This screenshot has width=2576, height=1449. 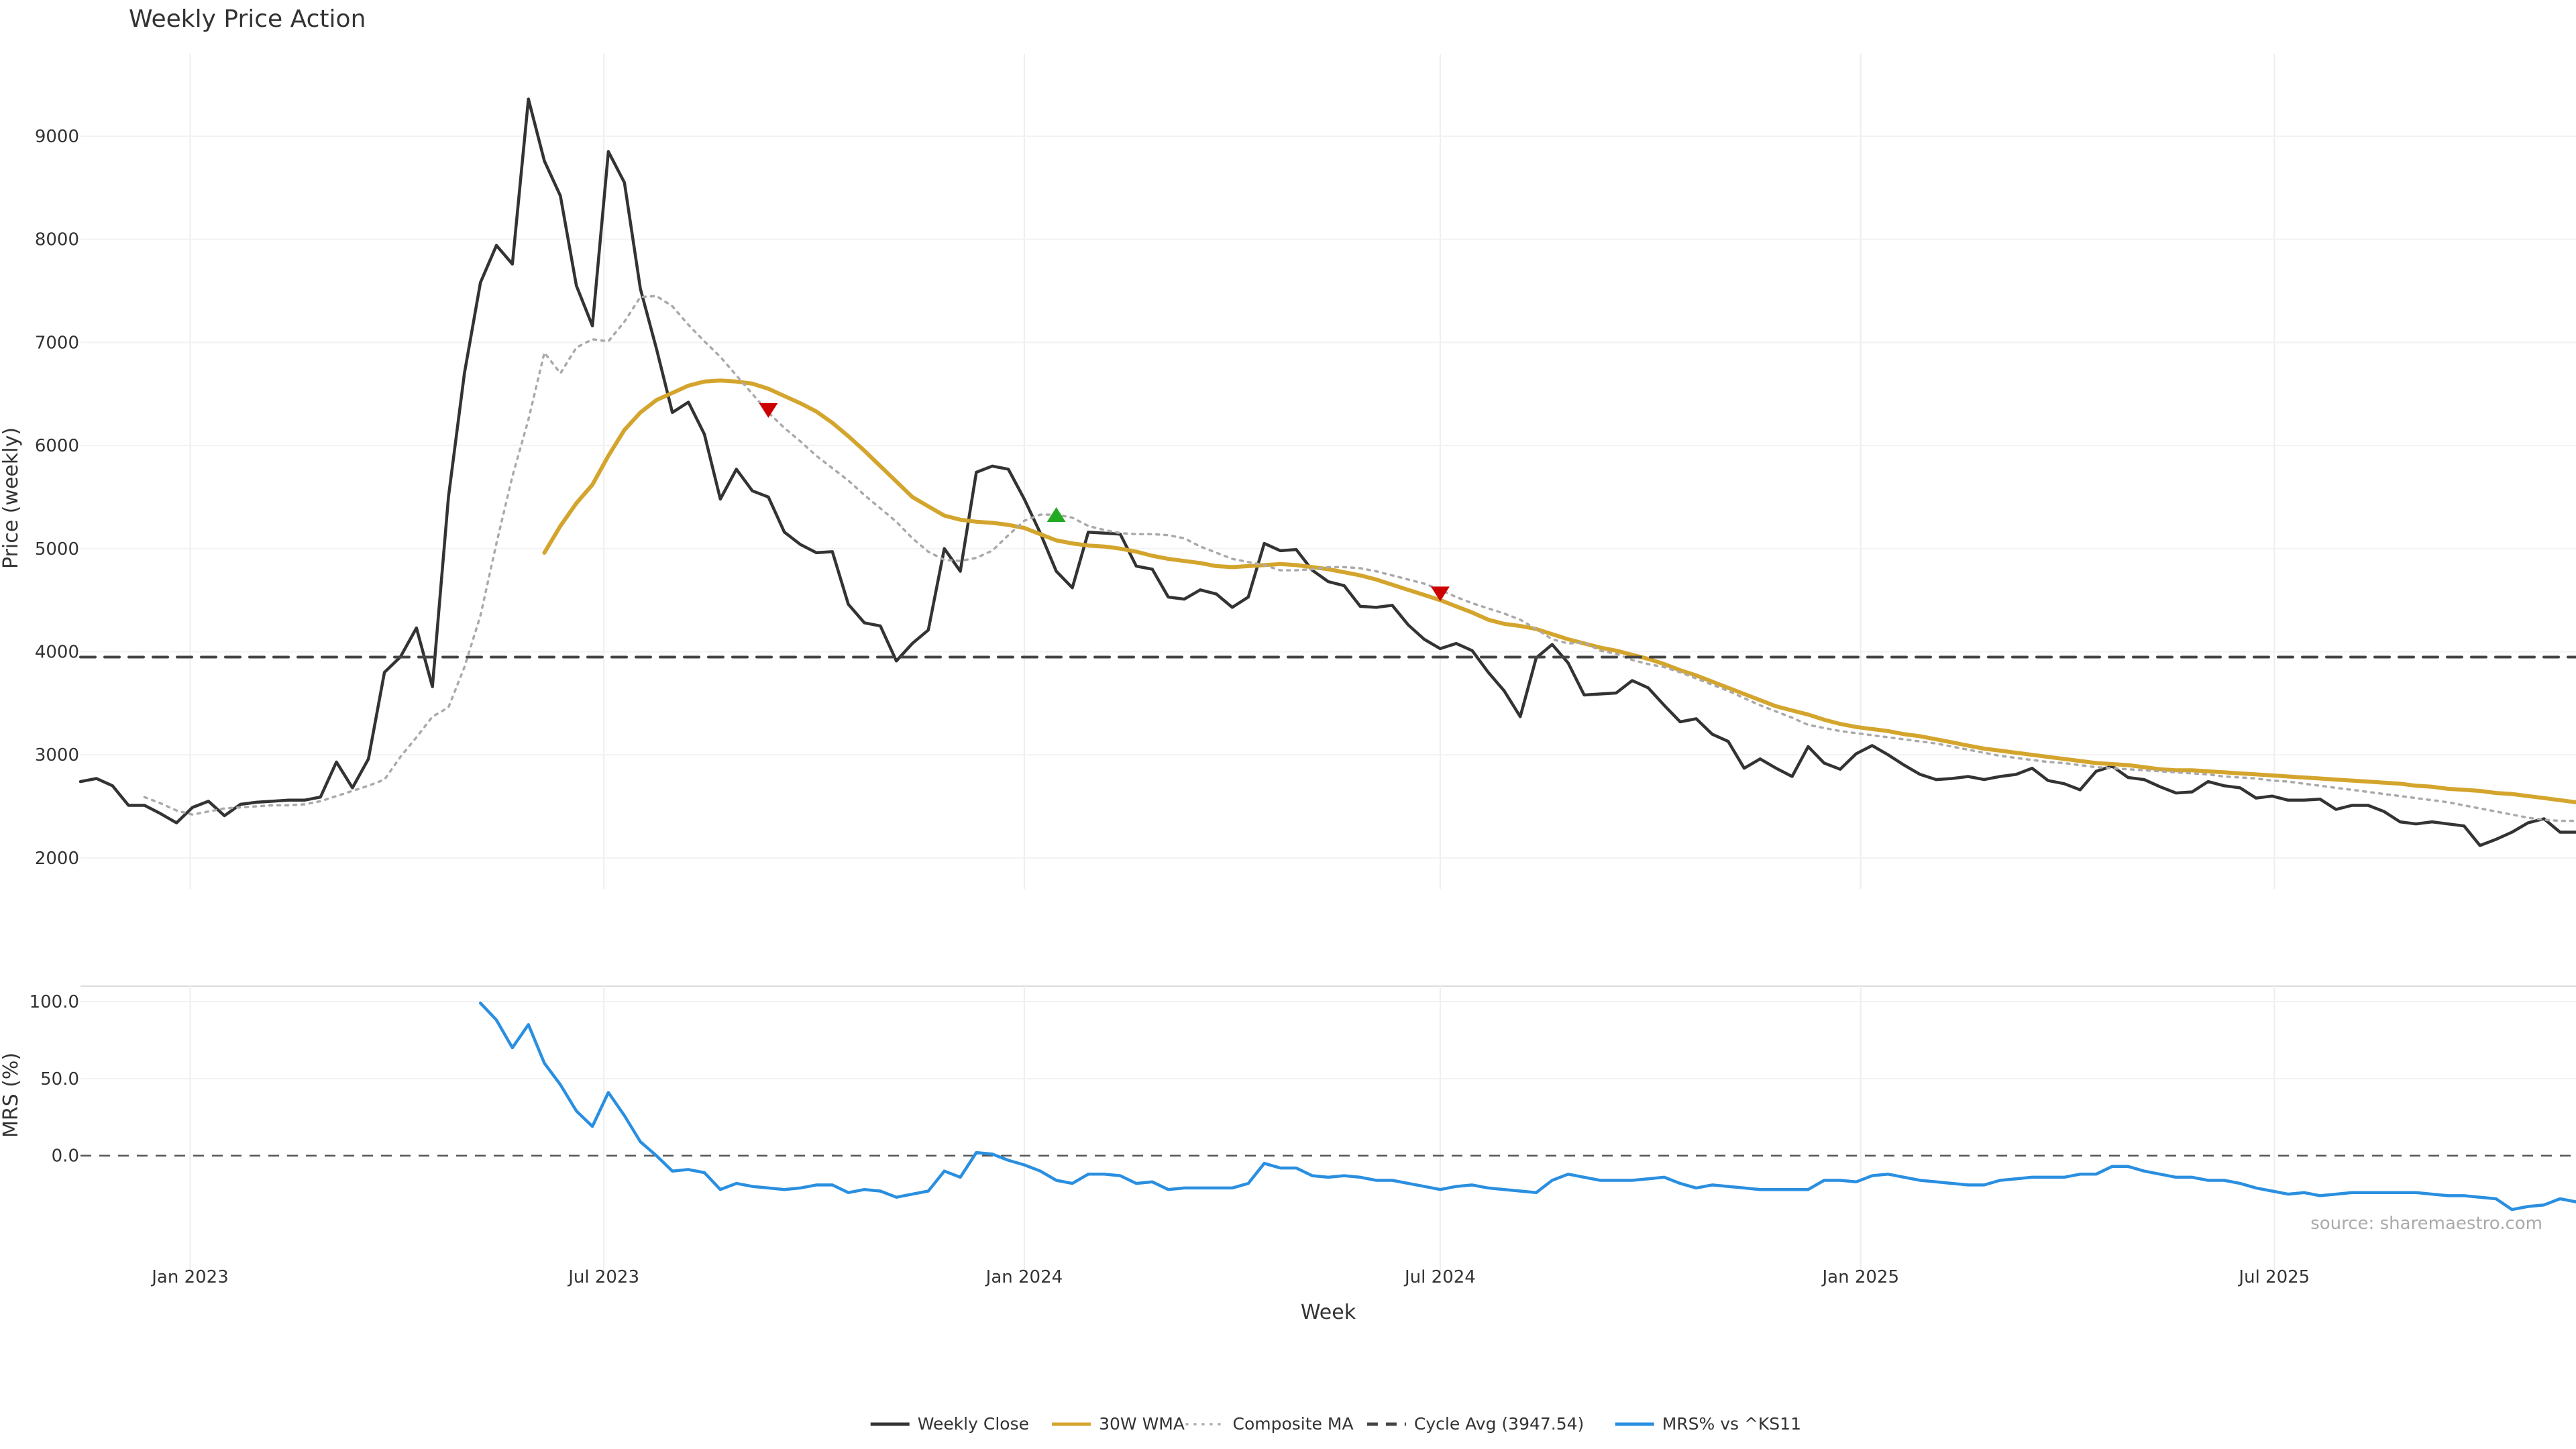 I want to click on chart-title: Weekly Price Action, so click(x=247, y=19).